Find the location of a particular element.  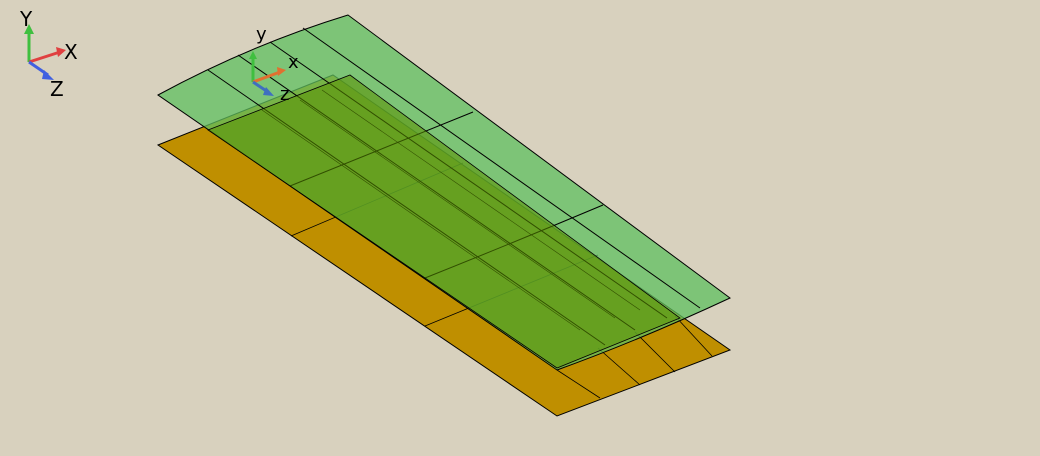

global-axes-triad-icon: Y X Z is located at coordinates (48, 54).